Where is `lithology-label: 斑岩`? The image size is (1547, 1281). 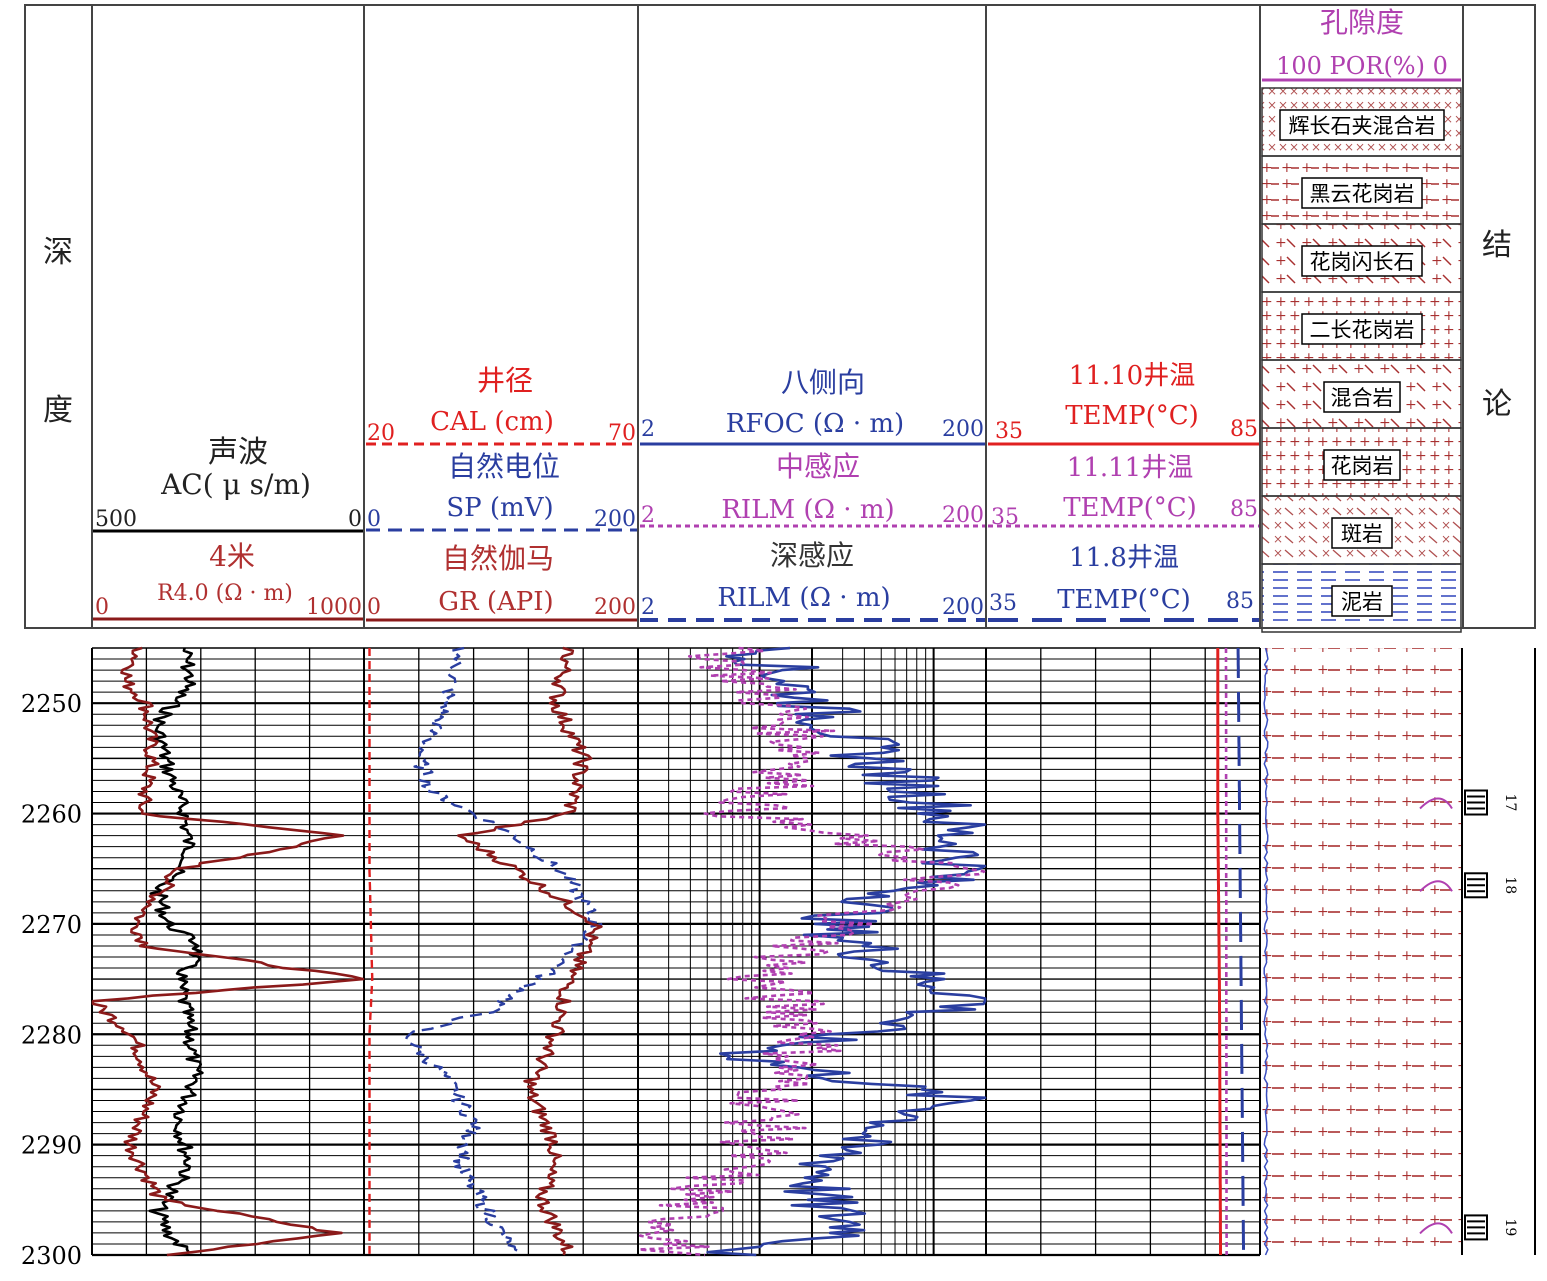
lithology-label: 斑岩 is located at coordinates (1362, 534).